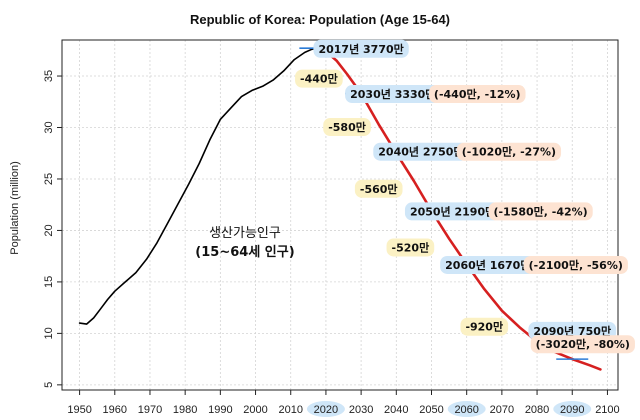  I want to click on annotation-text-8: (-2100만, -56%), so click(576, 265).